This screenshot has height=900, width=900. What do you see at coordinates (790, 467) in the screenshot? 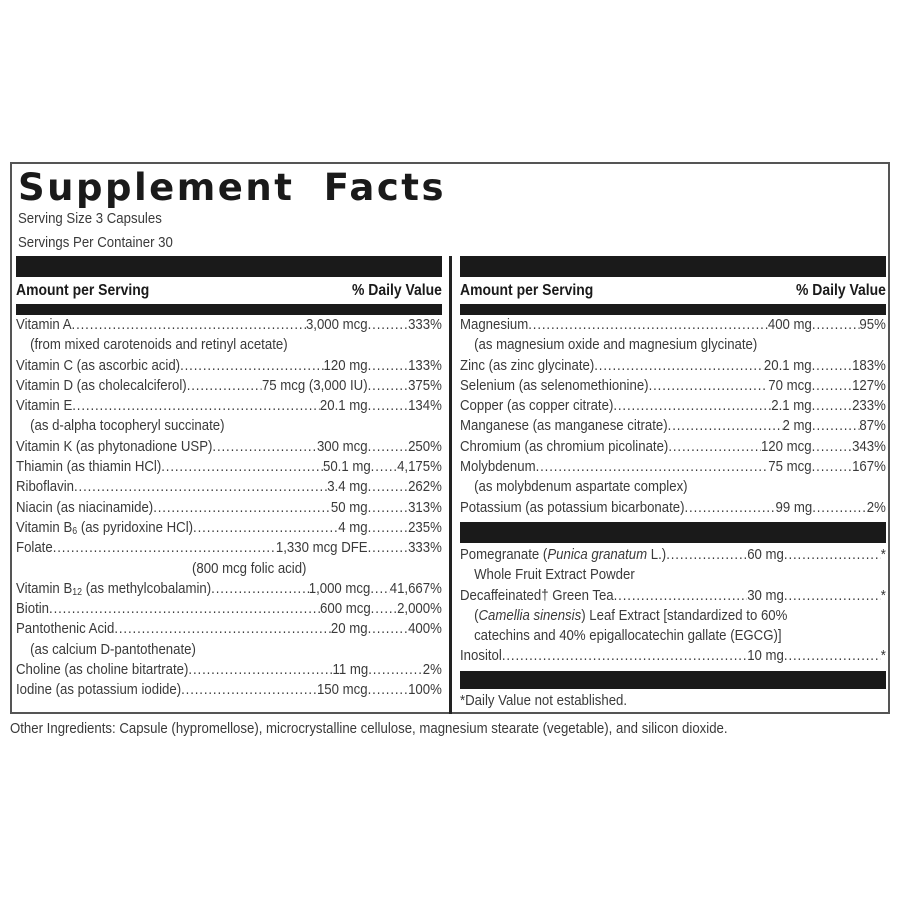
I see `nutrient-amount: 75 mcg` at bounding box center [790, 467].